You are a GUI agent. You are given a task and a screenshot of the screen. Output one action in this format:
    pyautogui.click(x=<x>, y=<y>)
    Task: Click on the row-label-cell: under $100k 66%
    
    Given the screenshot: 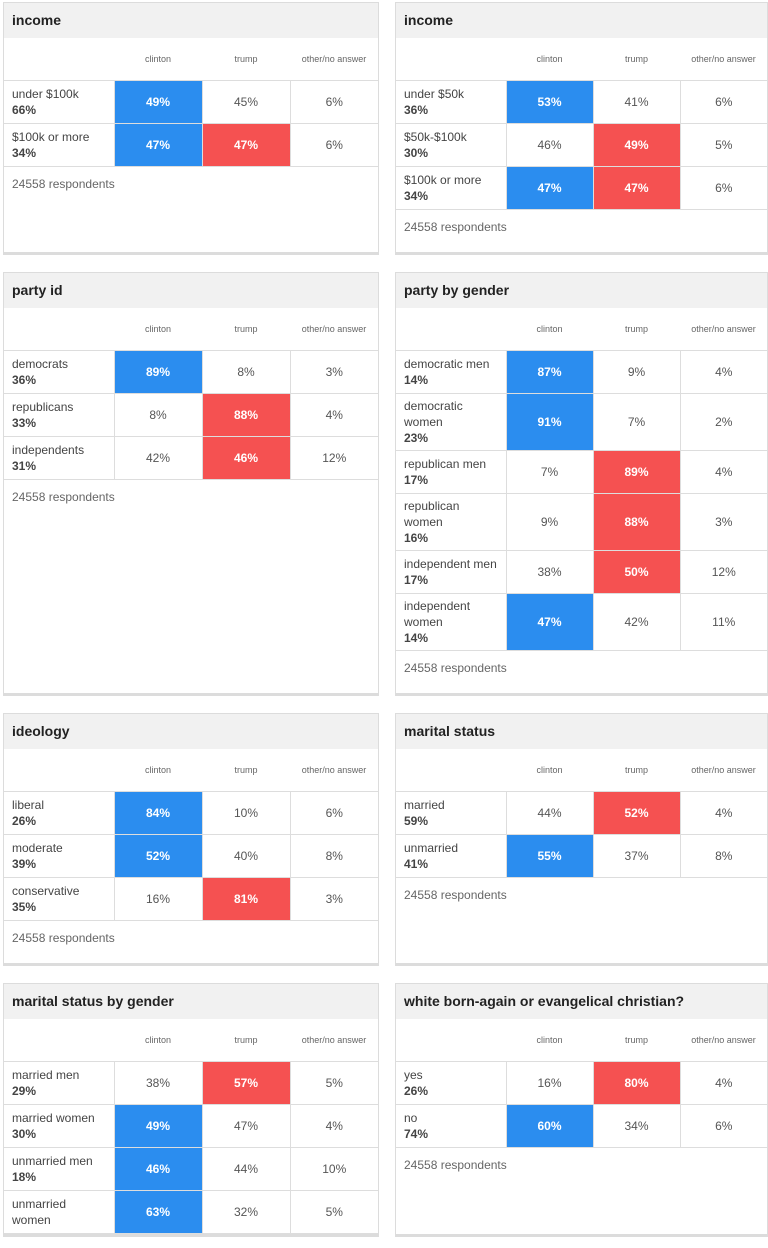 What is the action you would take?
    pyautogui.click(x=59, y=102)
    